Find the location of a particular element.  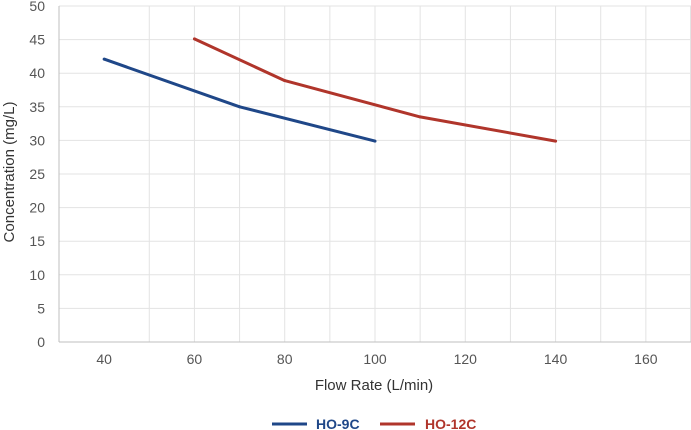

y-tick-label: 35 is located at coordinates (37, 107).